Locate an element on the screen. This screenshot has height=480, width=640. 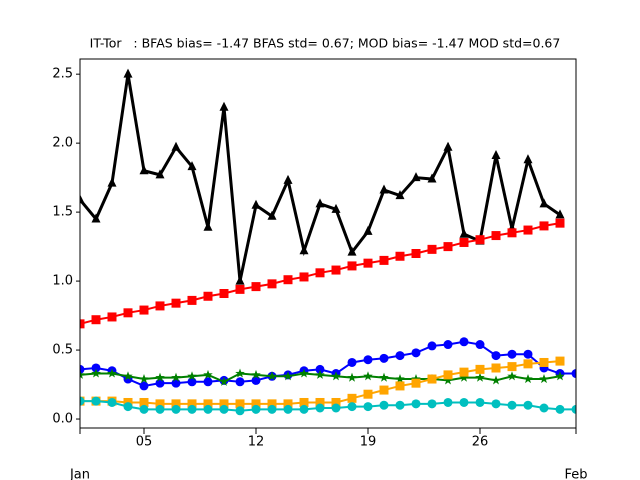
x-tick-label: 26 is located at coordinates (480, 442).